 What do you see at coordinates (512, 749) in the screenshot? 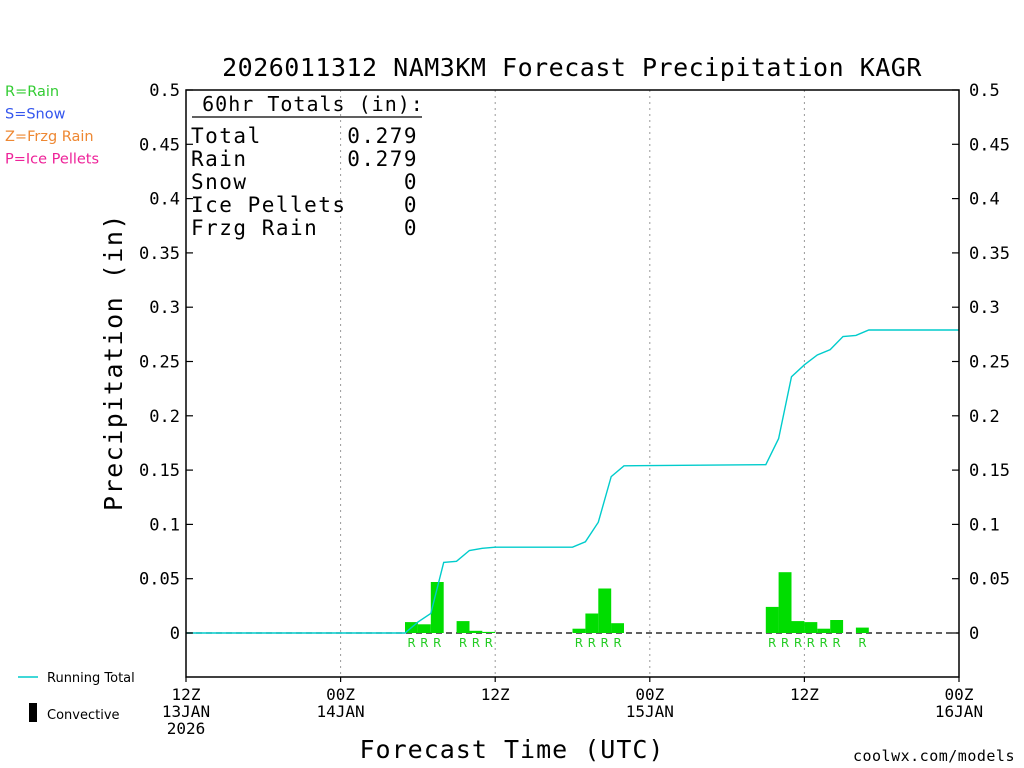
I see `x-axis-label: Forecast Time (UTC)` at bounding box center [512, 749].